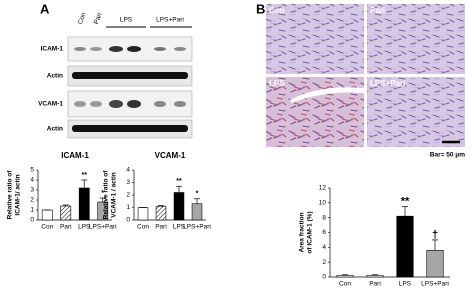 This screenshot has width=474, height=290. Describe the element at coordinates (323, 188) in the screenshot. I see `y-tick-label: 12` at that location.